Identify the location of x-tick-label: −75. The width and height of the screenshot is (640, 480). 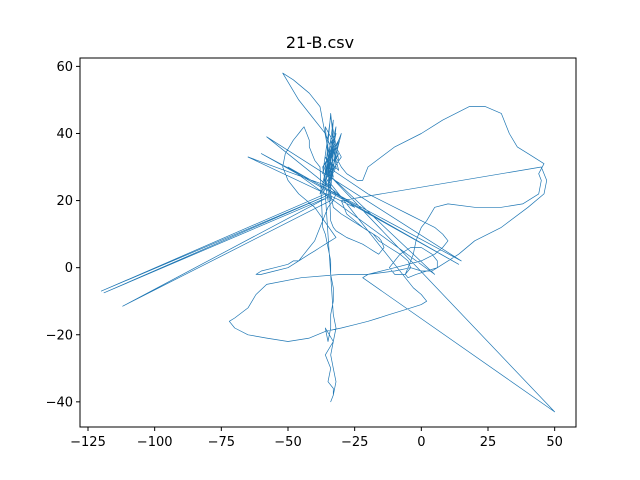
(221, 442).